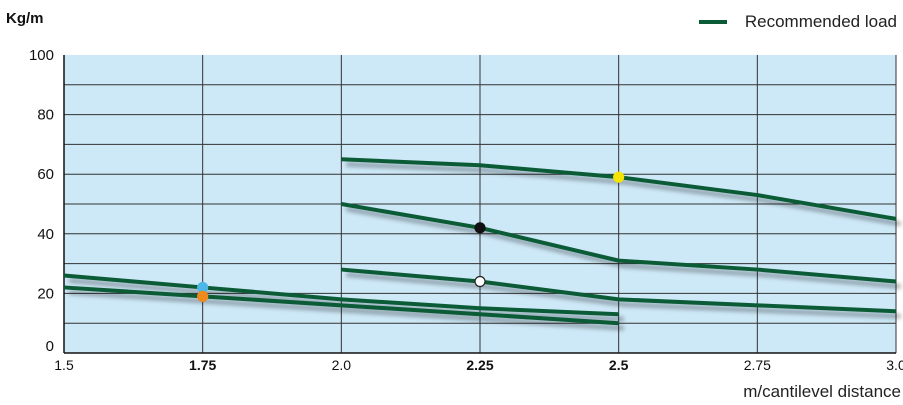 This screenshot has height=405, width=903. What do you see at coordinates (202, 365) in the screenshot?
I see `x-tick-label: 1.75` at bounding box center [202, 365].